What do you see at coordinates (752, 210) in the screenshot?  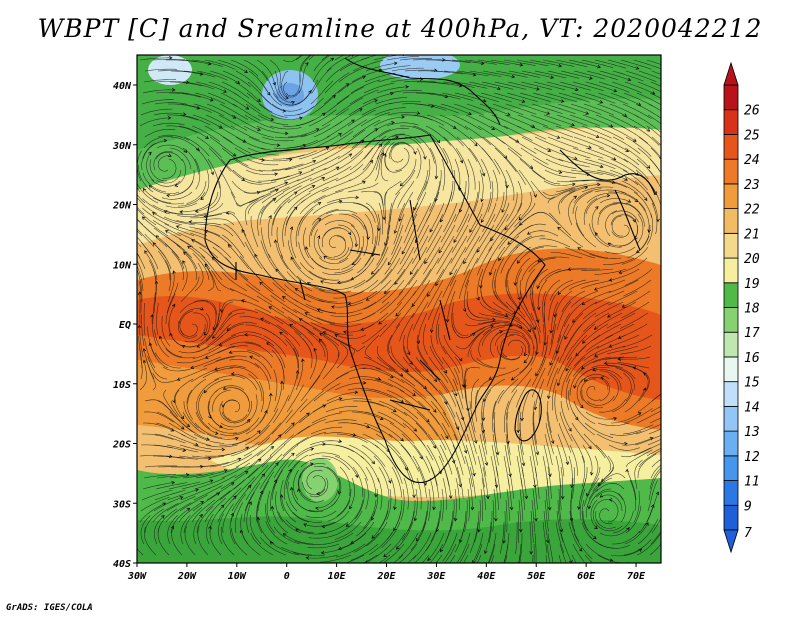 I see `colorbar-label: 22` at bounding box center [752, 210].